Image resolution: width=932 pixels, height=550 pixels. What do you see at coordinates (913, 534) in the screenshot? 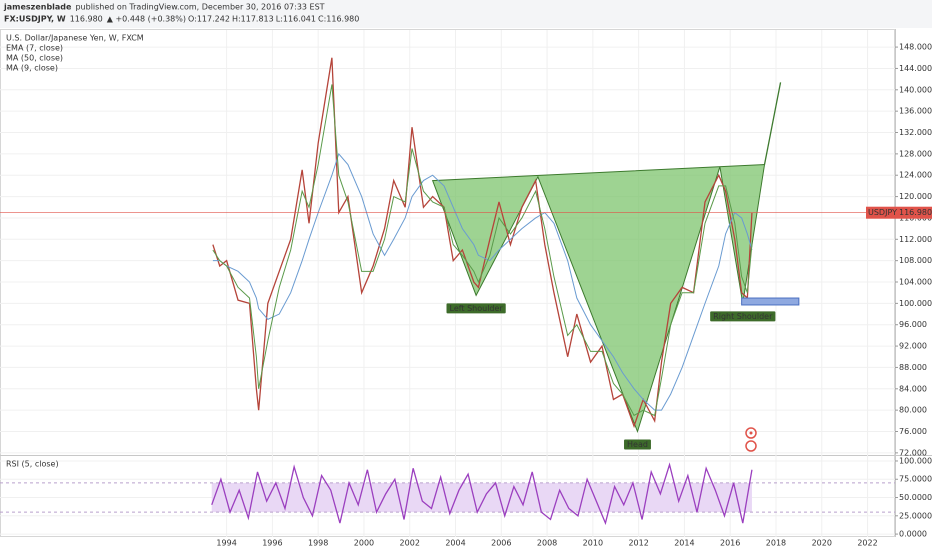
I see `y-tick-label: 0.0000` at bounding box center [913, 534].